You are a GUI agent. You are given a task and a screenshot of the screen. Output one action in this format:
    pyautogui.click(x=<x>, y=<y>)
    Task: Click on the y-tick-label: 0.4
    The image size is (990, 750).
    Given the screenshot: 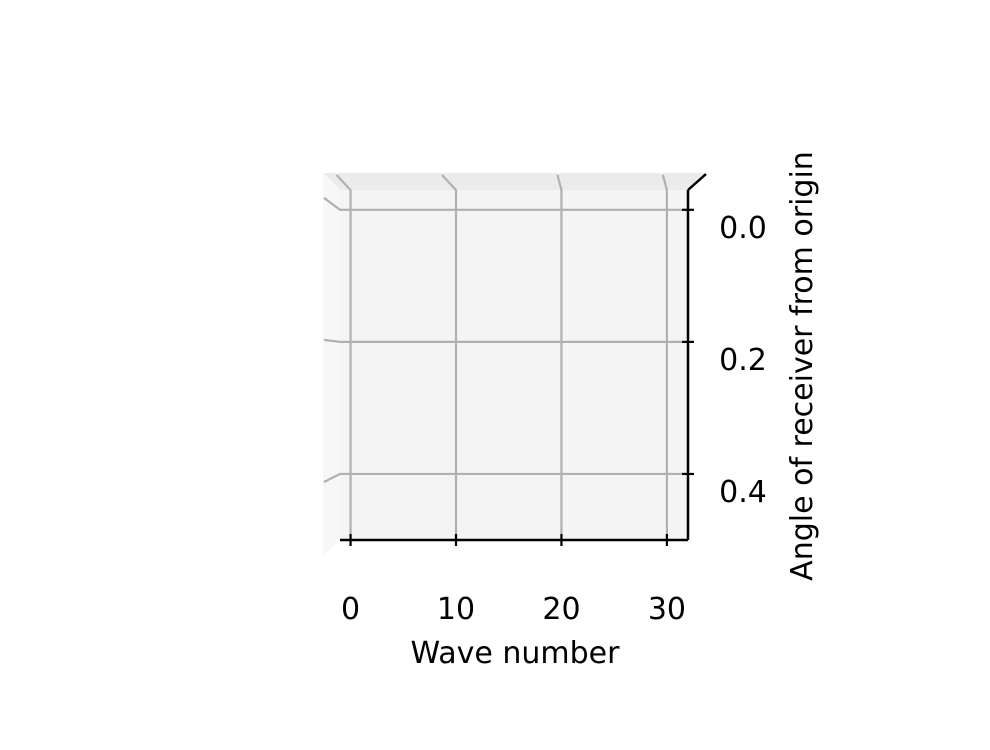 What is the action you would take?
    pyautogui.click(x=743, y=492)
    